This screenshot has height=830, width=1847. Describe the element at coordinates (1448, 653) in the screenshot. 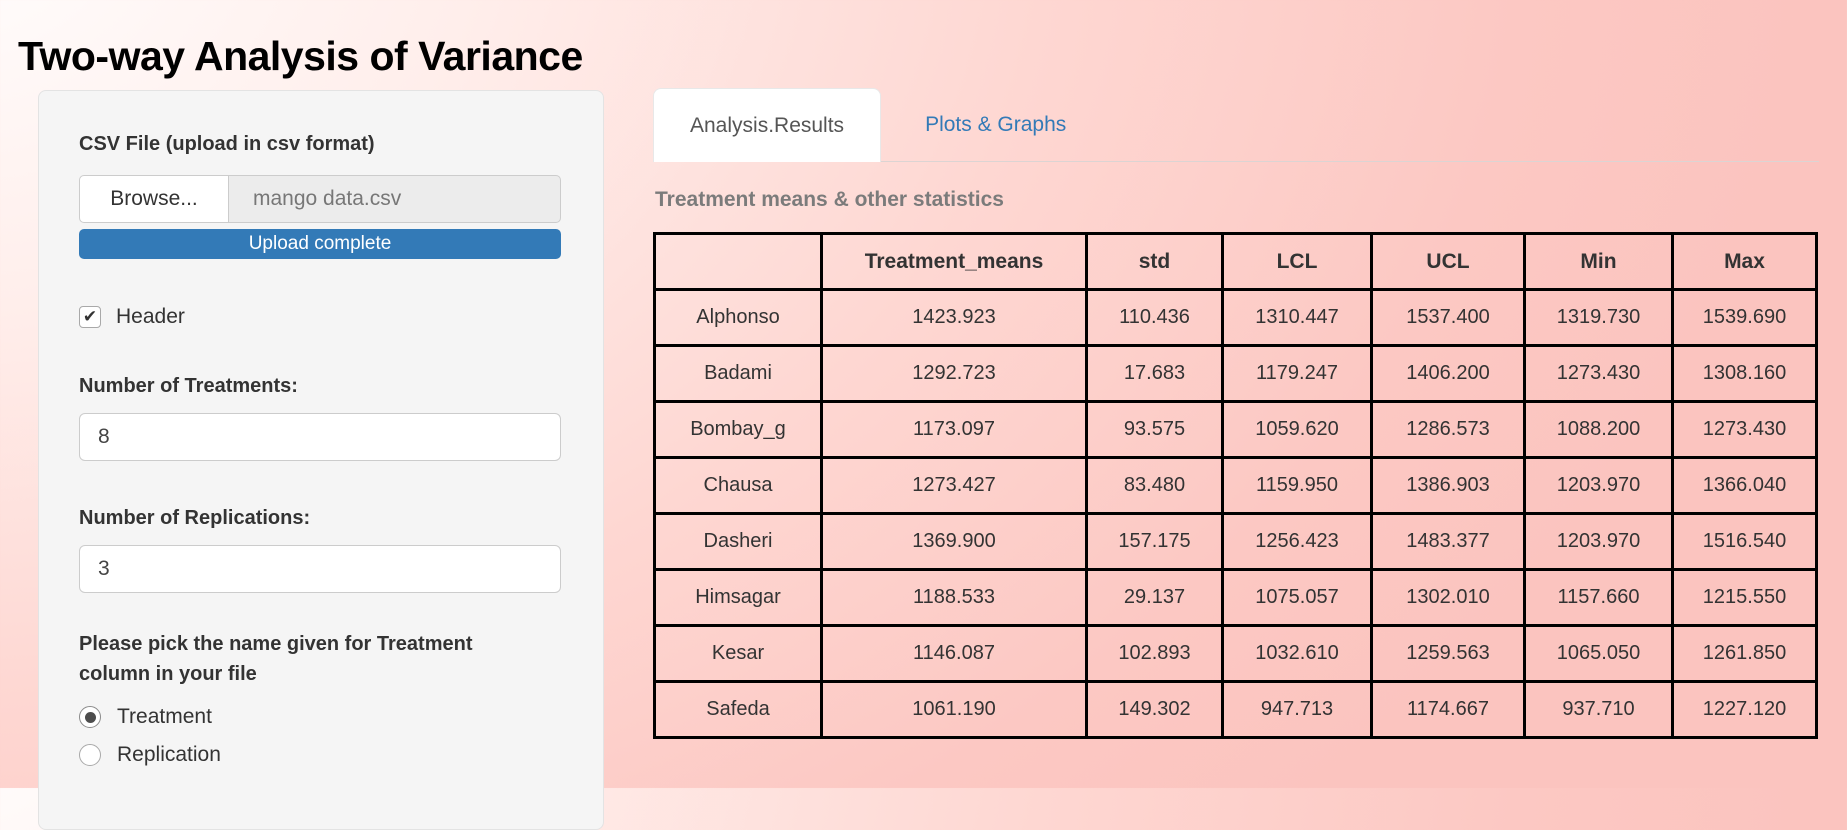

I see `value-cell: 1259.563` at that location.